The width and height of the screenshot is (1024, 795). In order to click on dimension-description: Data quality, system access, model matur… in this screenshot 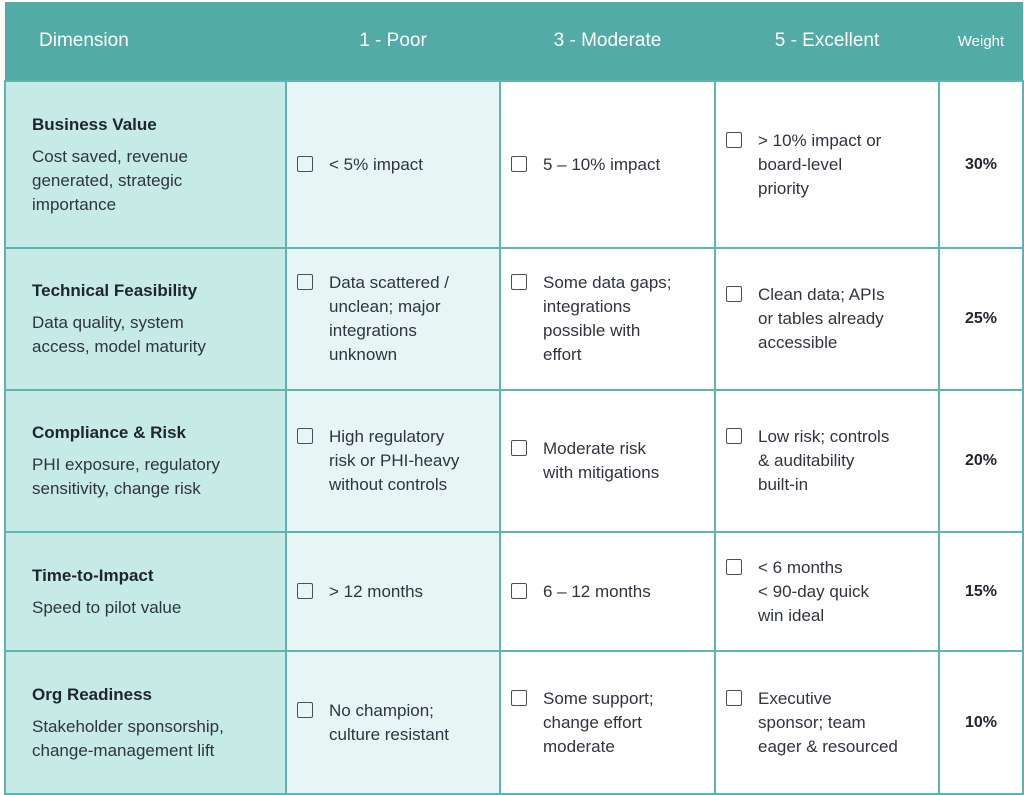, I will do `click(119, 334)`.